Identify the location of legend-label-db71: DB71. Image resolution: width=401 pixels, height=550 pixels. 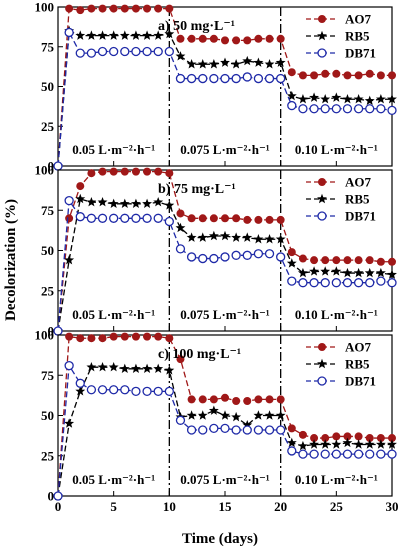
(360, 216).